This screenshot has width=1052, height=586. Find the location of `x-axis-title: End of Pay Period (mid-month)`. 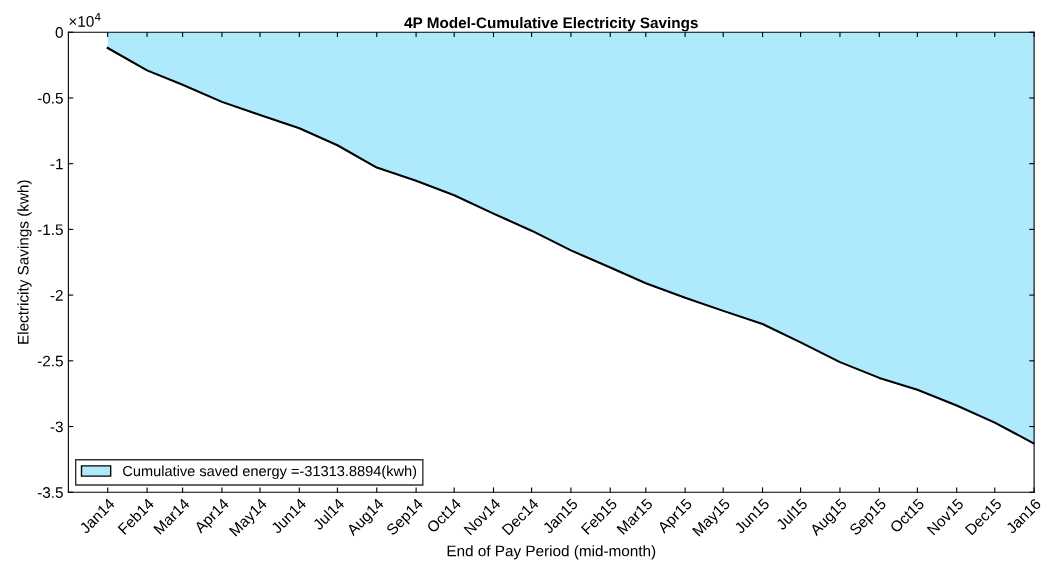

x-axis-title: End of Pay Period (mid-month) is located at coordinates (551, 552).